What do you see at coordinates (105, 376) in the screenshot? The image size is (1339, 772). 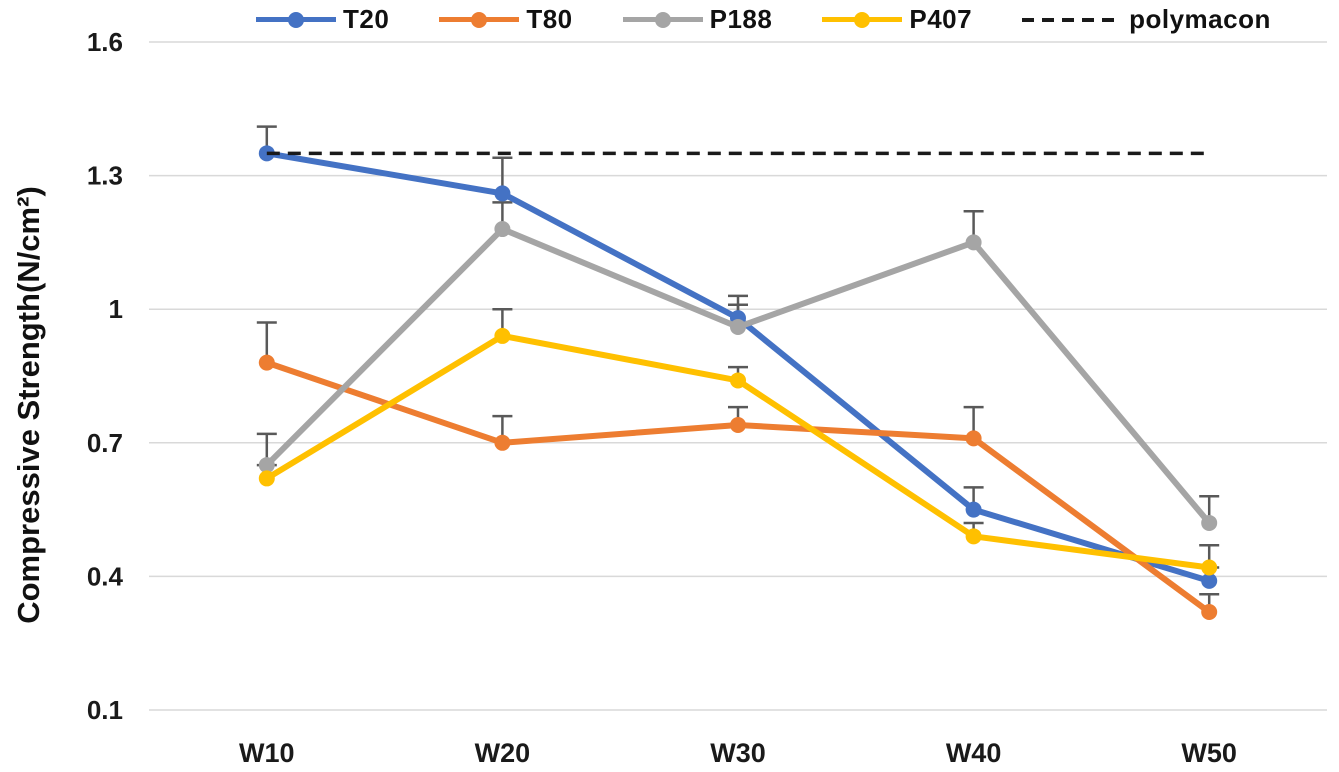 I see `y-tick-labels: 0.1 0.4 0.7 1 1.3 1.6` at bounding box center [105, 376].